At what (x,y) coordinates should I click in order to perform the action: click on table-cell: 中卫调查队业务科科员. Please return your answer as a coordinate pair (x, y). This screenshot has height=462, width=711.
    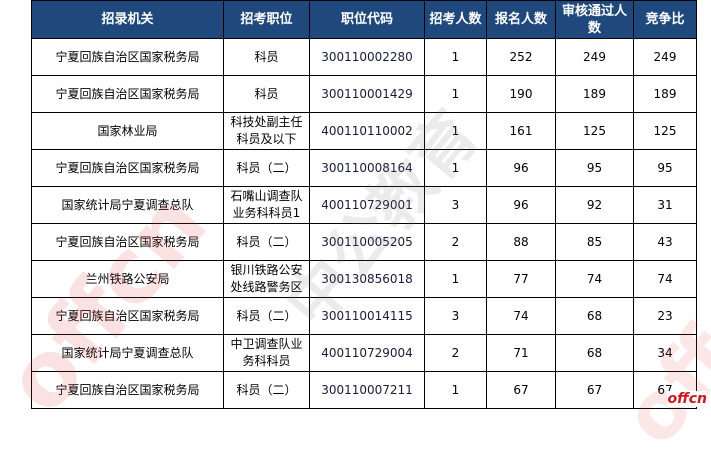
    Looking at the image, I should click on (266, 353).